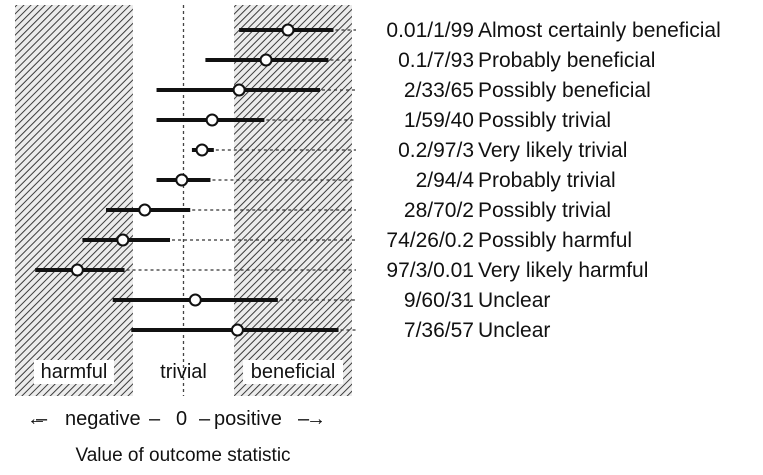 This screenshot has width=763, height=475. Describe the element at coordinates (555, 240) in the screenshot. I see `inference-label: Possibly harmful` at that location.